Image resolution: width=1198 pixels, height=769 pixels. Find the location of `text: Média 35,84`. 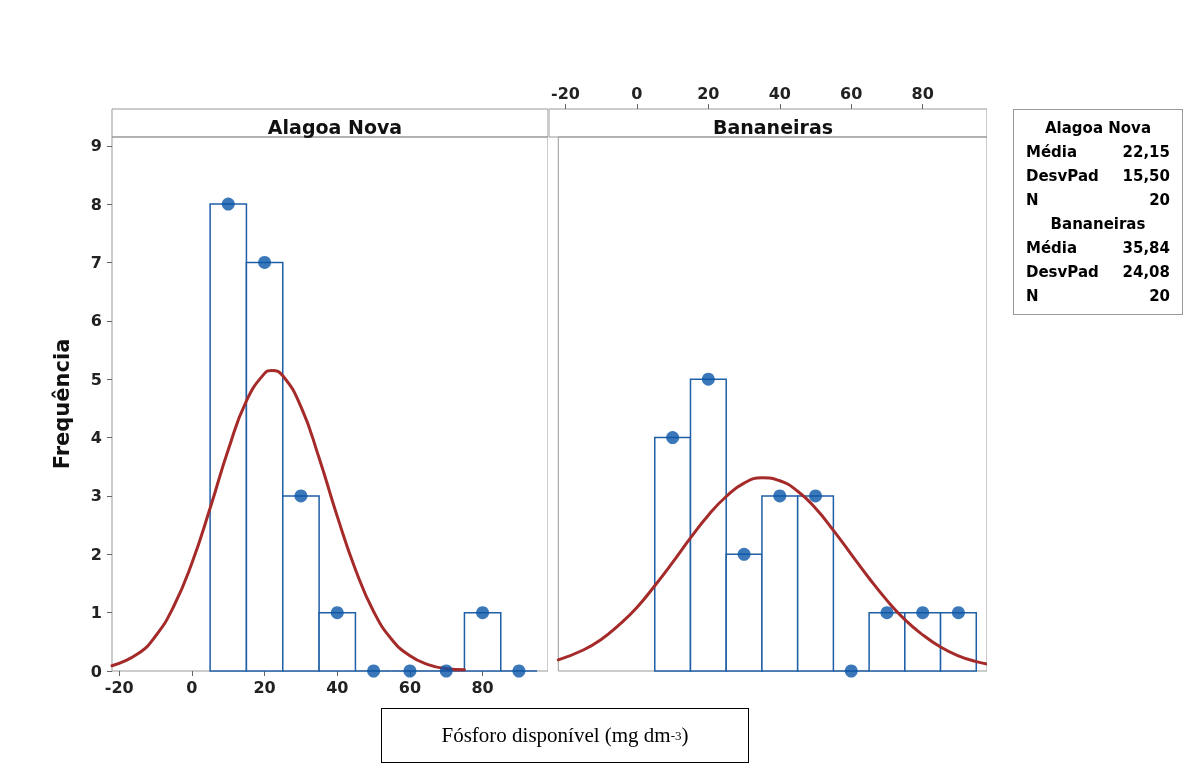

text: Média 35,84 is located at coordinates (1098, 248).